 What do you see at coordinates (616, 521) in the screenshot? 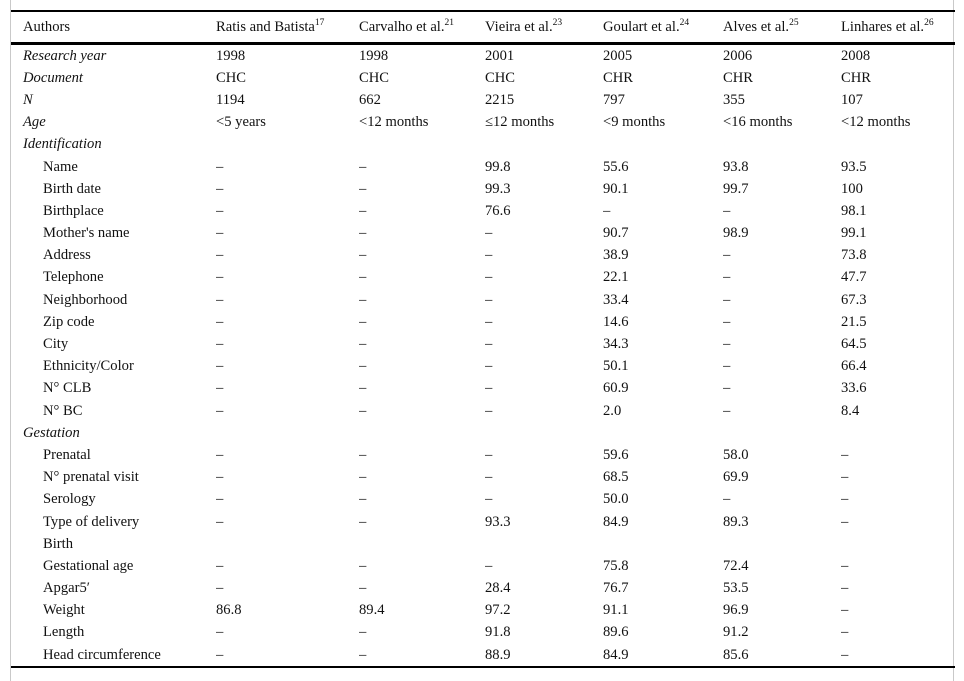
I see `table-cell: 84.9` at bounding box center [616, 521].